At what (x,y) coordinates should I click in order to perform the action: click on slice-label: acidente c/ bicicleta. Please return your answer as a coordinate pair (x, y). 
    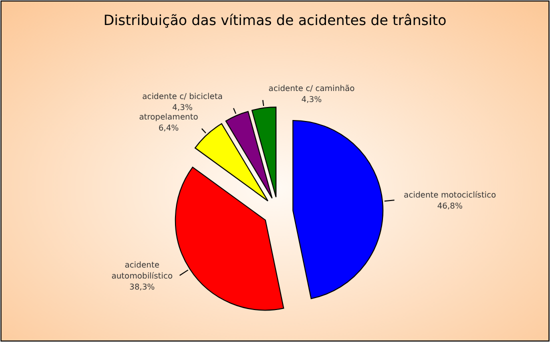
    Looking at the image, I should click on (182, 97).